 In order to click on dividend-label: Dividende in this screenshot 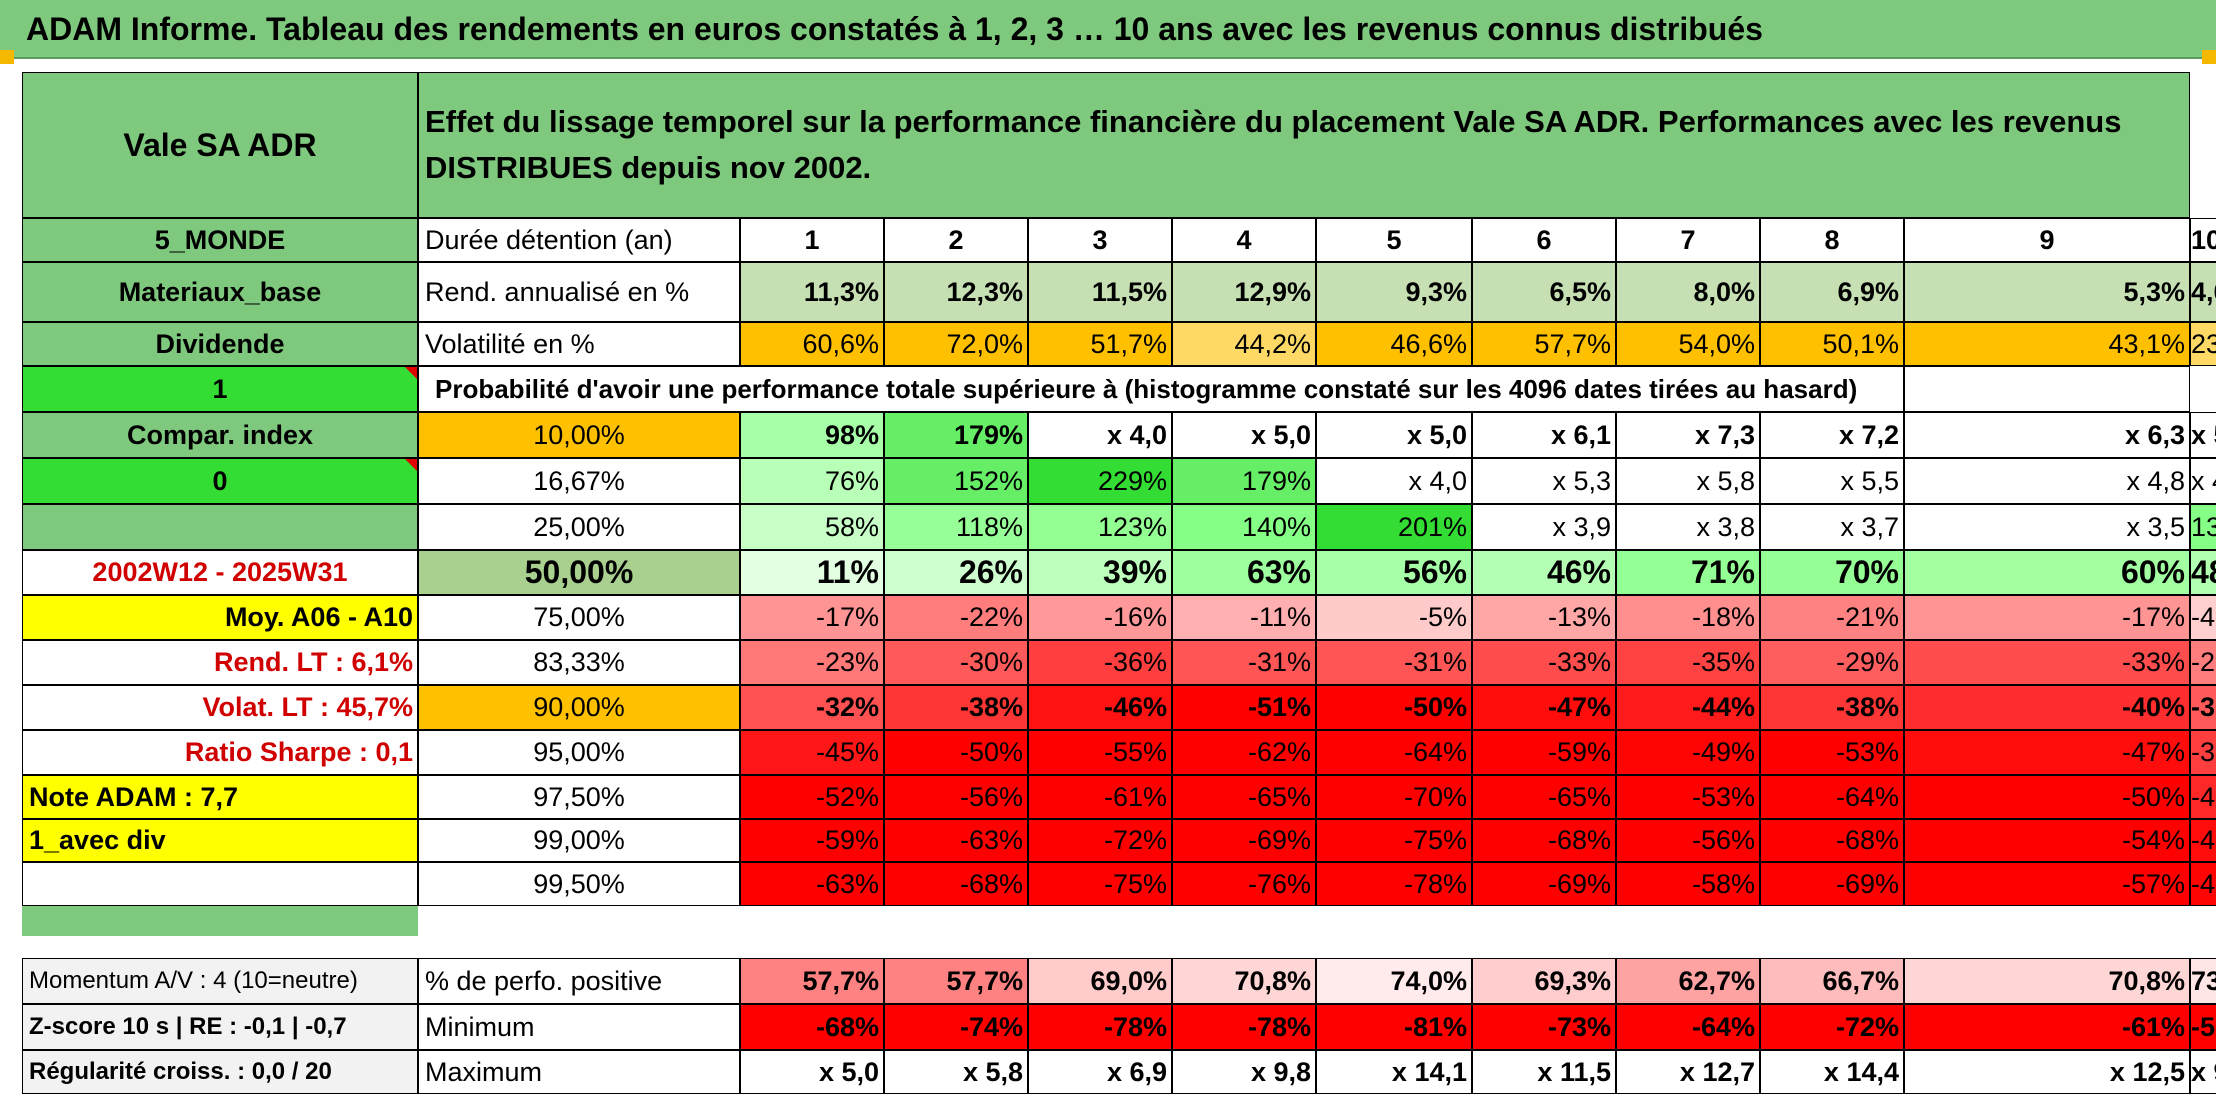, I will do `click(220, 344)`.